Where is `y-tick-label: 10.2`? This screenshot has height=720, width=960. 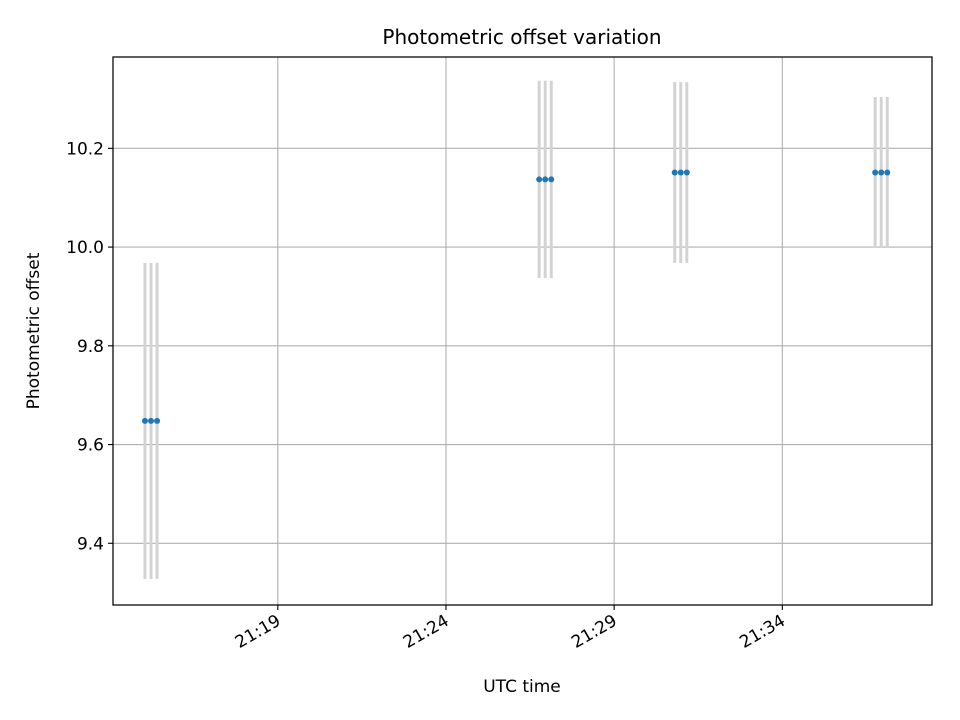
y-tick-label: 10.2 is located at coordinates (85, 149).